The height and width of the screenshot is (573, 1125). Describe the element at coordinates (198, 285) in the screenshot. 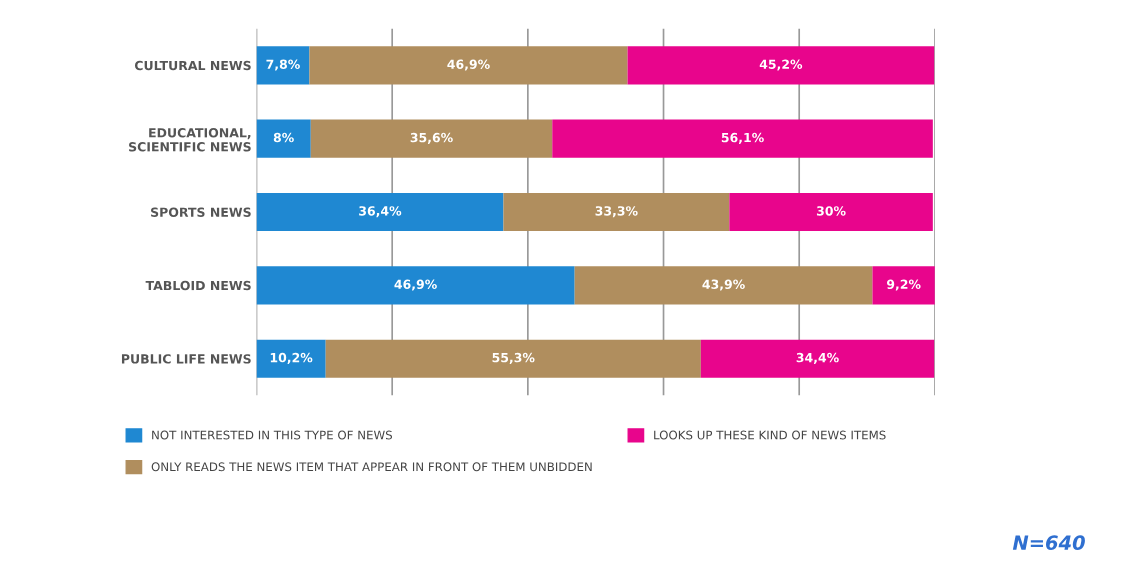

I see `y-tick-label: TABLOID NEWS` at that location.